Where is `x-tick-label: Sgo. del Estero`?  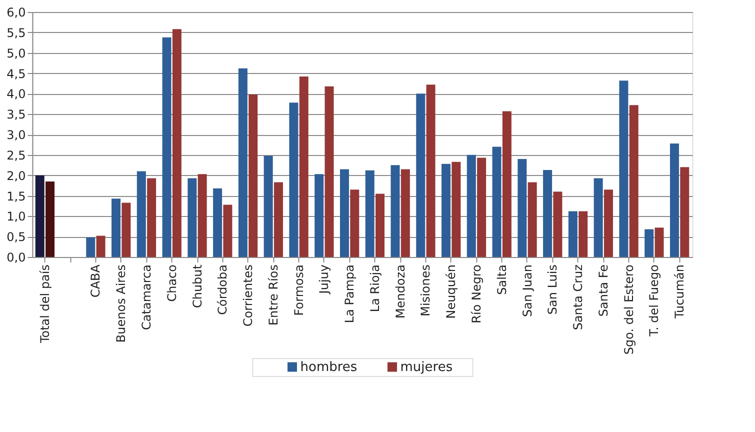 x-tick-label: Sgo. del Estero is located at coordinates (629, 309).